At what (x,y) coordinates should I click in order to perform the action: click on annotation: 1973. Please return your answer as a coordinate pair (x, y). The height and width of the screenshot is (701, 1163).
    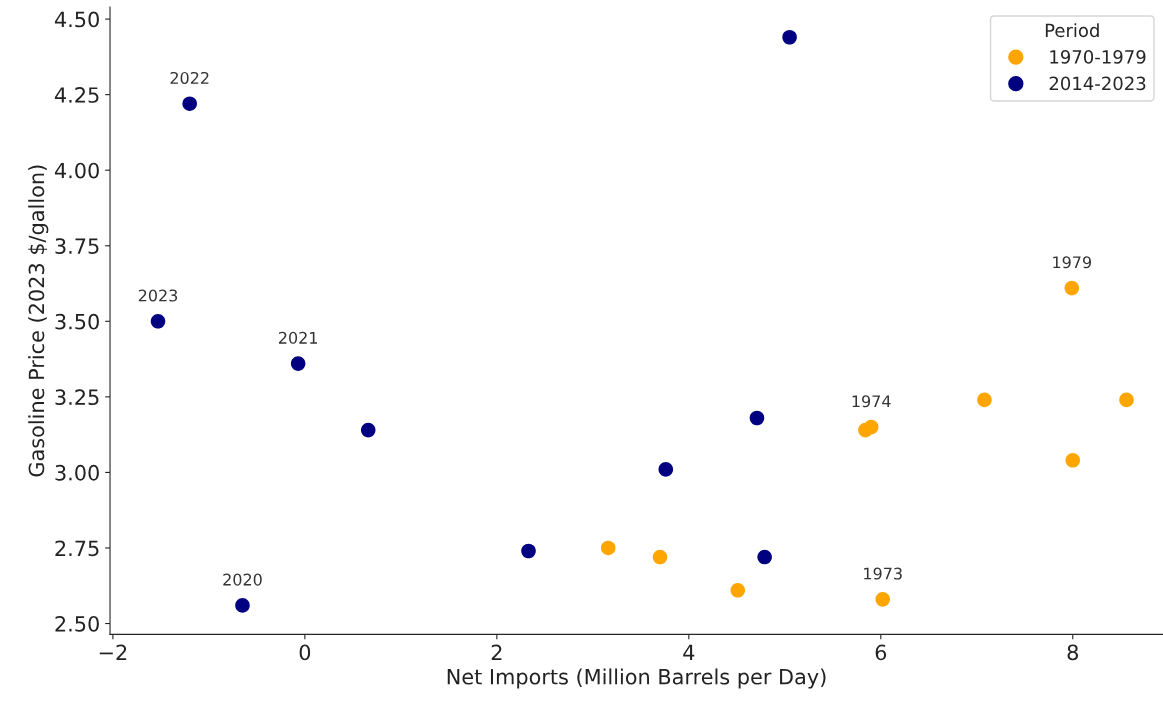
    Looking at the image, I should click on (883, 573).